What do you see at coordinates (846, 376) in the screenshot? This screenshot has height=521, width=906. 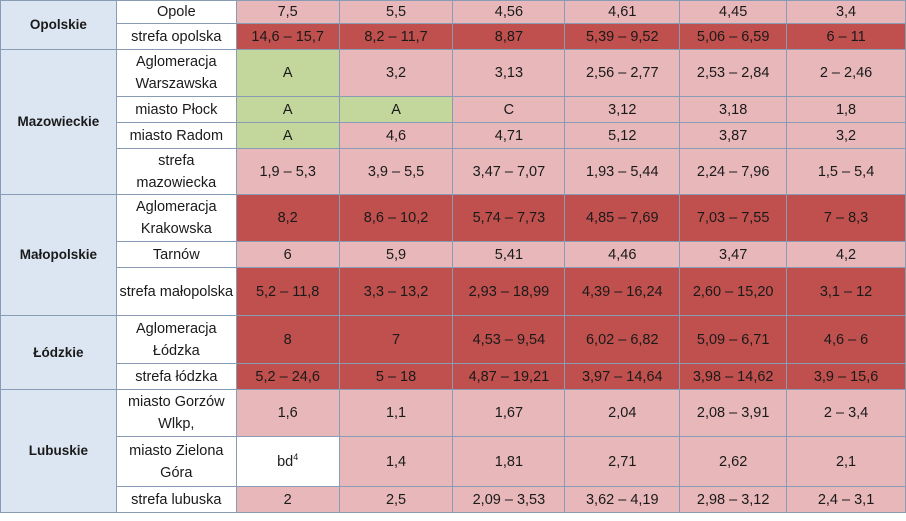 I see `value-cell: 3,9 – 15,6` at bounding box center [846, 376].